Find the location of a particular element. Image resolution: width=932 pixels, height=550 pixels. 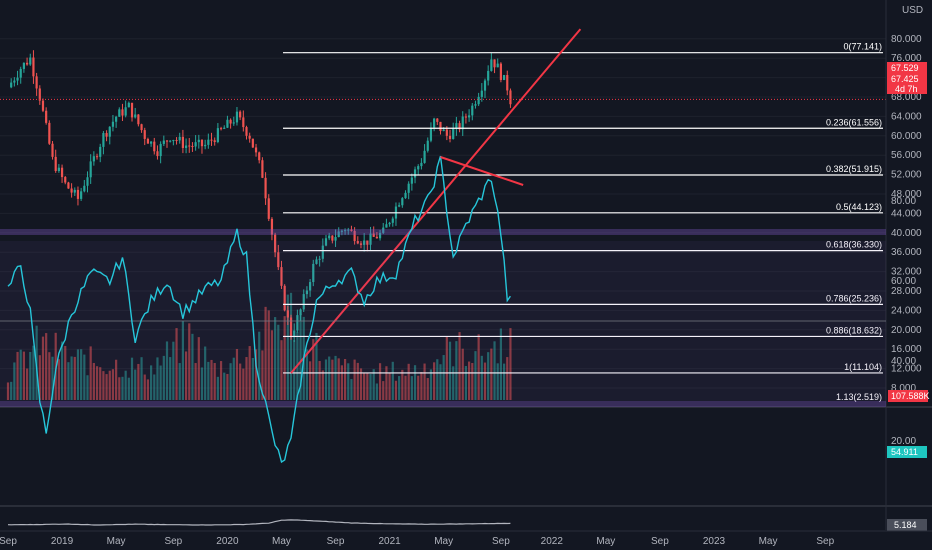

fib-level-label: 0.618(36.330) is located at coordinates (854, 245).